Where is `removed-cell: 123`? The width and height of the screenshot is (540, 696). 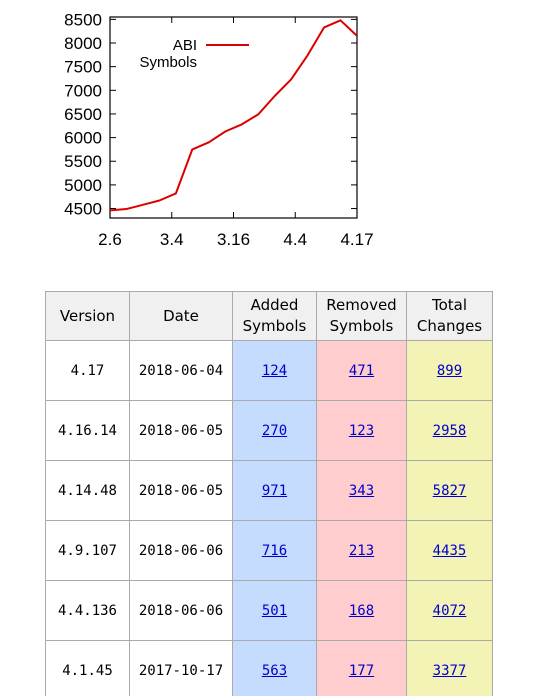
removed-cell: 123 is located at coordinates (361, 430).